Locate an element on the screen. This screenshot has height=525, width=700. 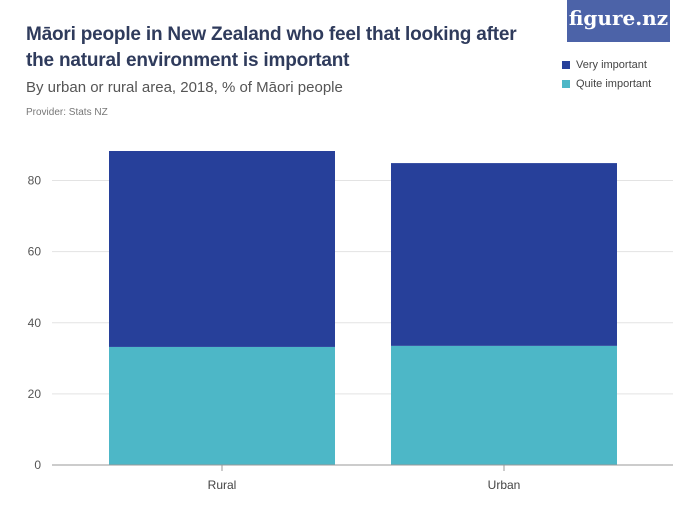
bar-urban-very-important is located at coordinates (504, 254).